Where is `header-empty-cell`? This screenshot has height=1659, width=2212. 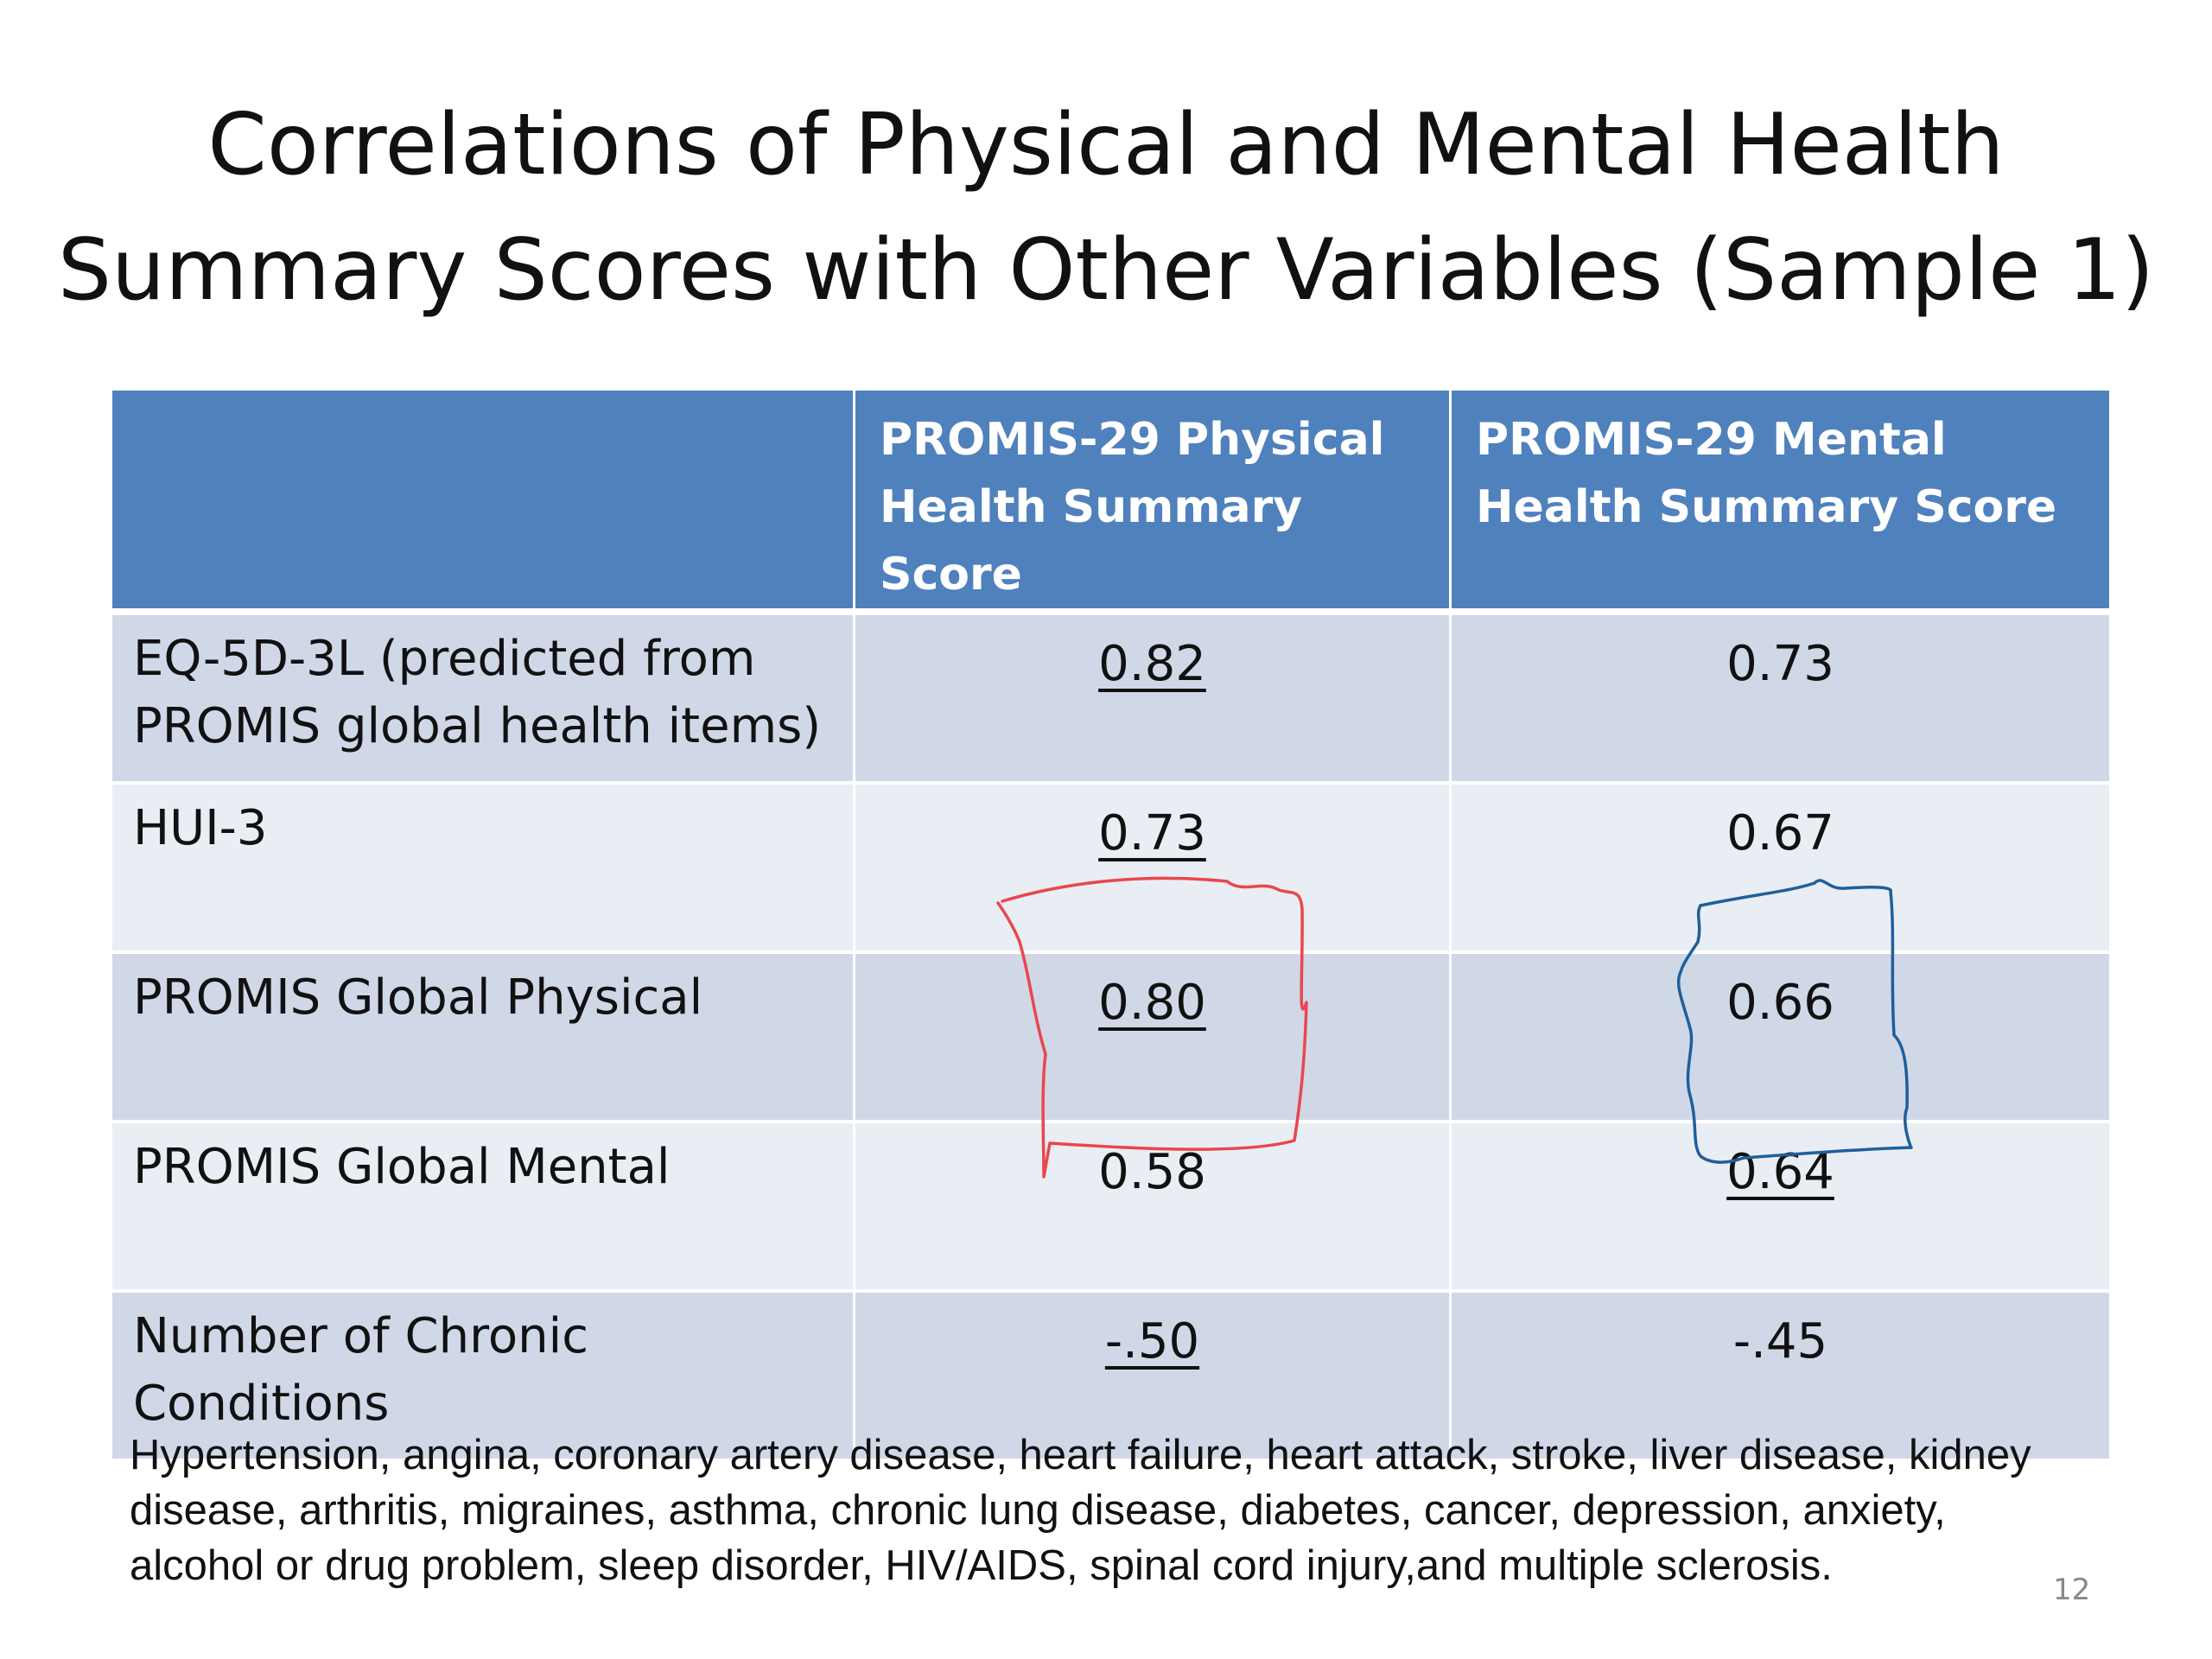
header-empty-cell is located at coordinates (483, 503).